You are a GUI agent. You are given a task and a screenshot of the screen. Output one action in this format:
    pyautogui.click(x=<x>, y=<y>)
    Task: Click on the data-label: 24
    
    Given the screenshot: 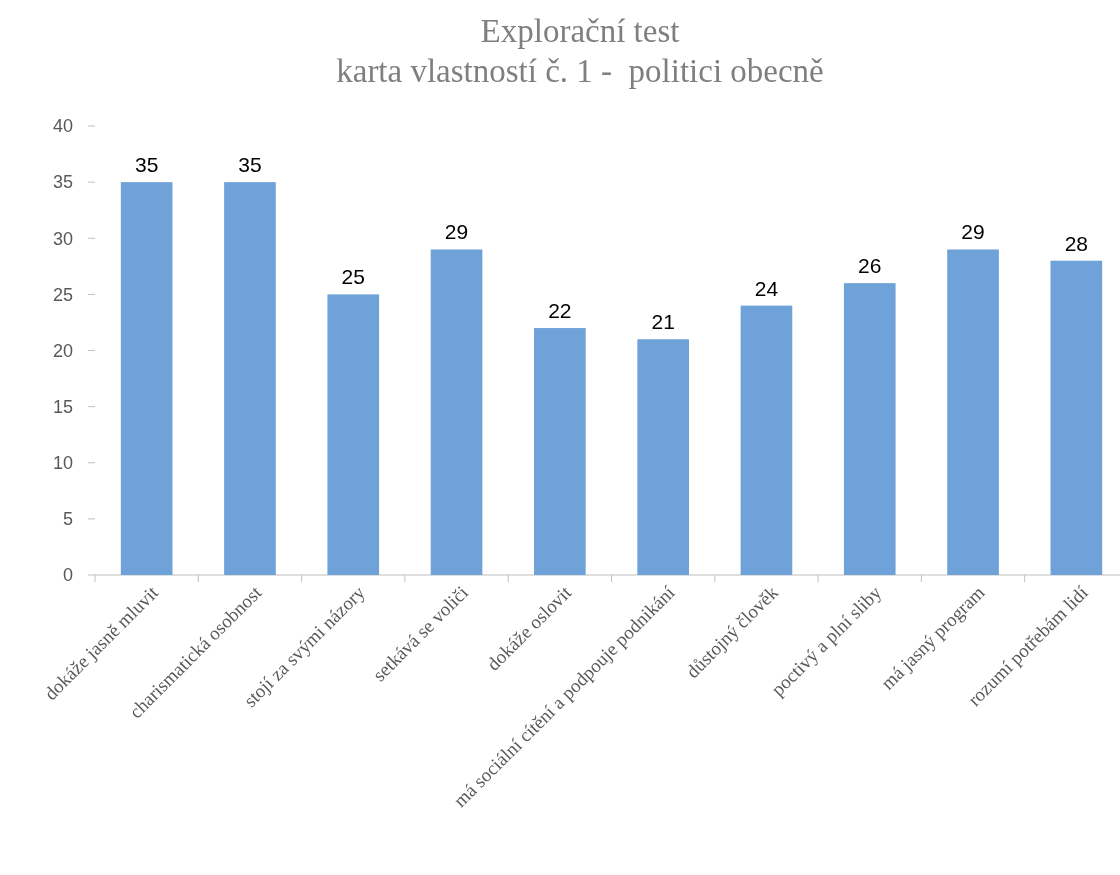 What is the action you would take?
    pyautogui.click(x=766, y=288)
    